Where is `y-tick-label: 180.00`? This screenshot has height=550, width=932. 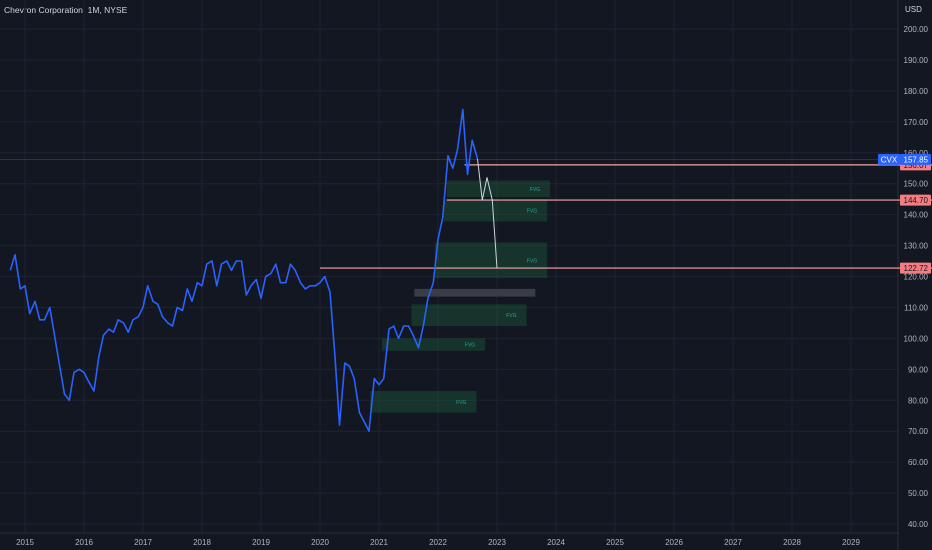 y-tick-label: 180.00 is located at coordinates (916, 91).